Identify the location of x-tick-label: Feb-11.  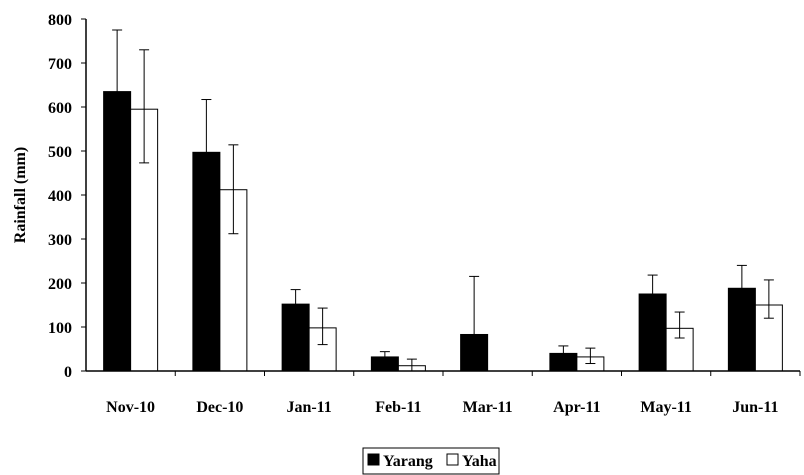
(398, 407).